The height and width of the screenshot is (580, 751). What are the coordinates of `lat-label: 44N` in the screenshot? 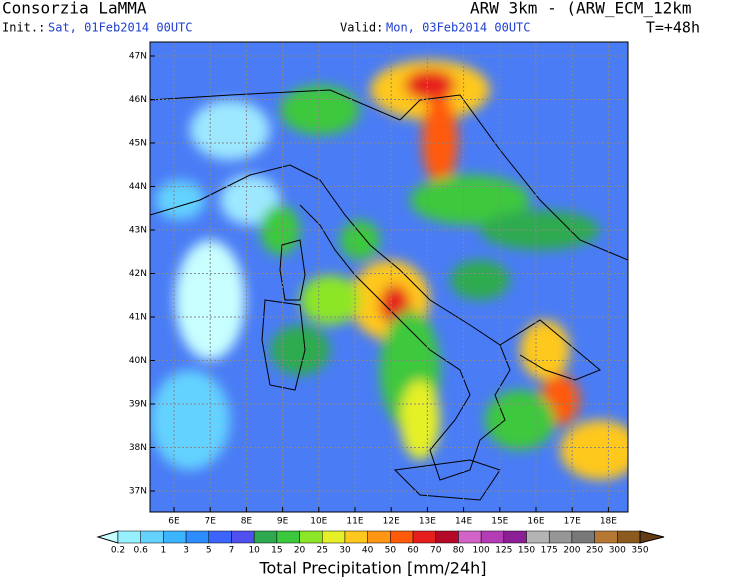 It's located at (138, 187).